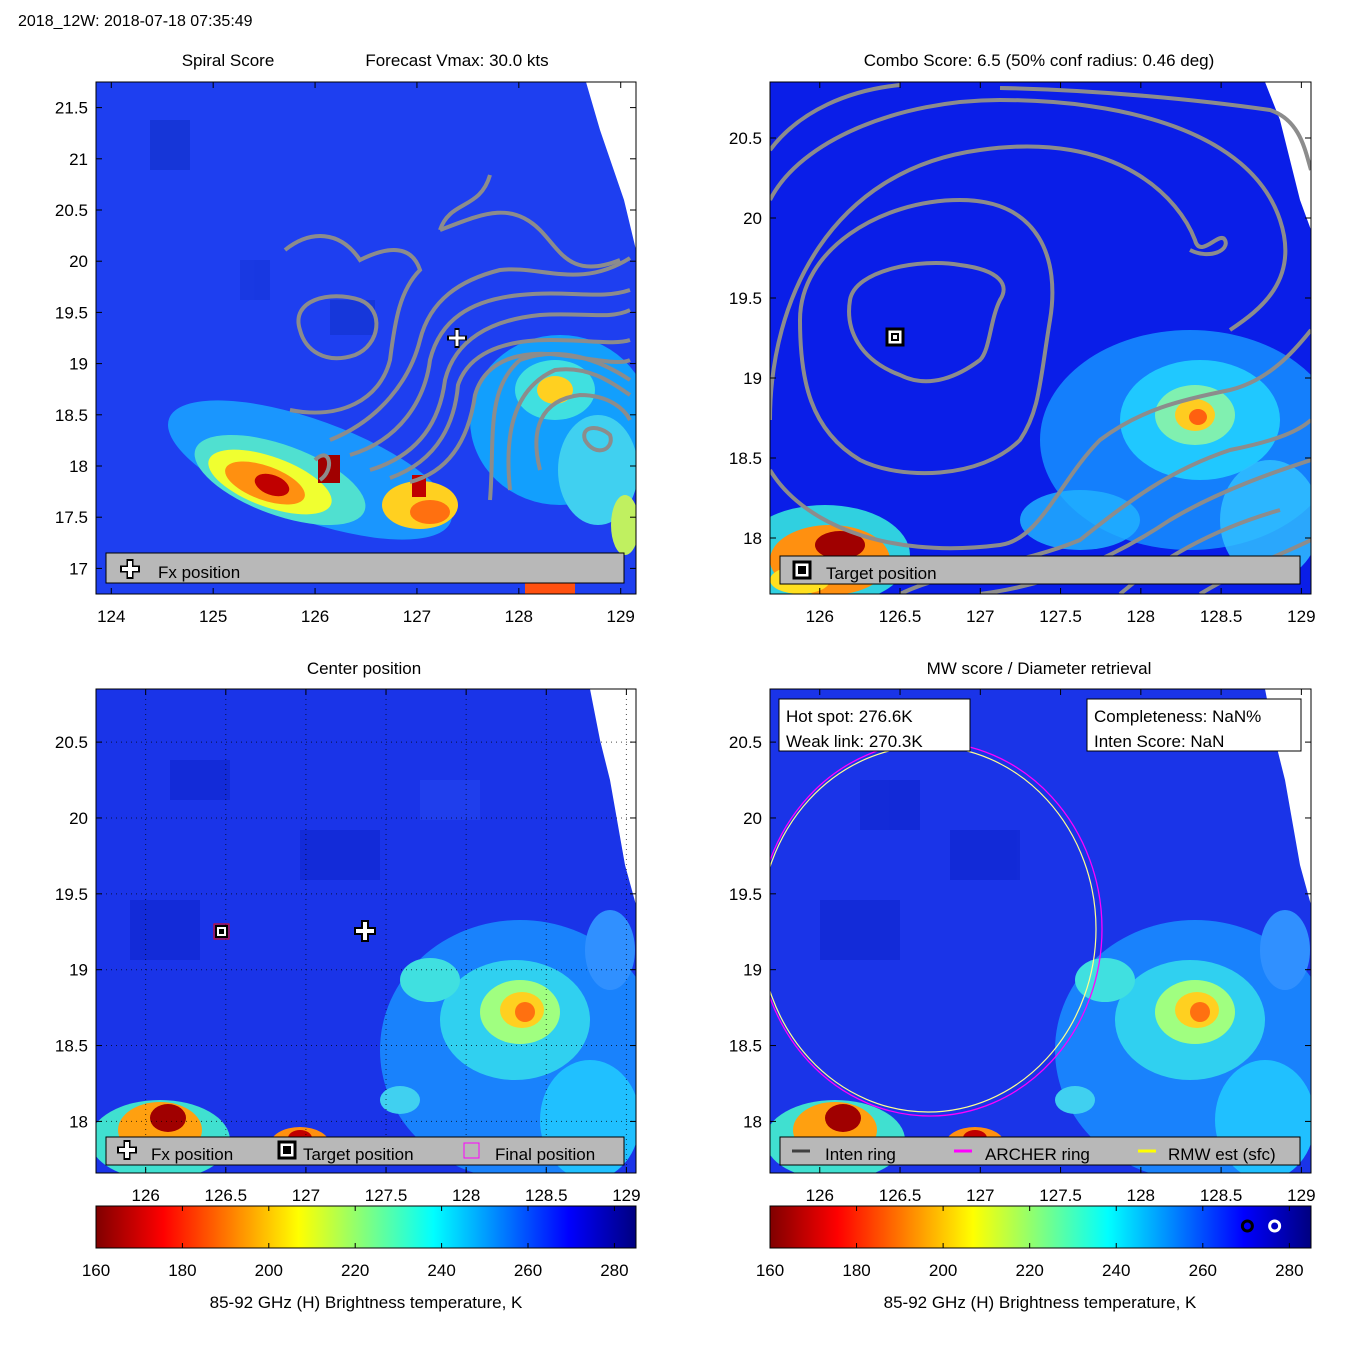 This screenshot has height=1350, width=1350. I want to click on combo-xtick-label: 128.5, so click(1221, 616).